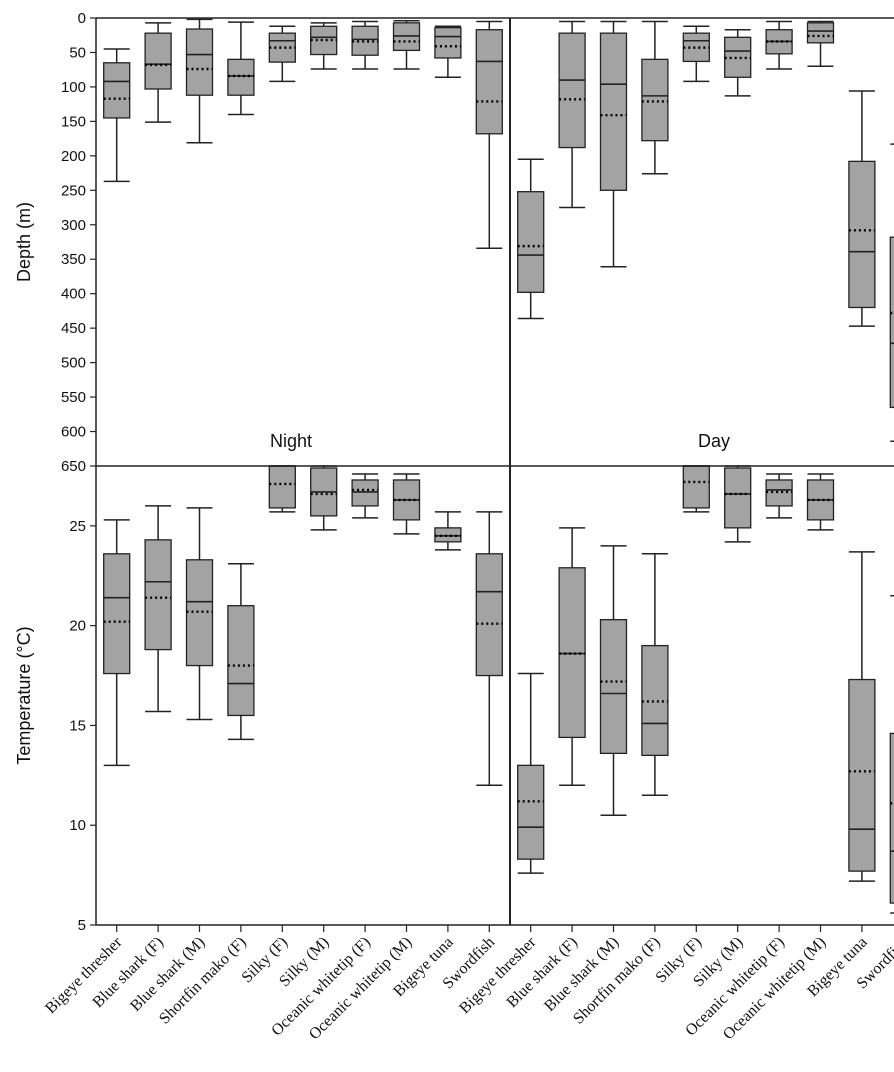 The height and width of the screenshot is (1072, 894). Describe the element at coordinates (77, 52) in the screenshot. I see `y-tick-label: 50` at that location.